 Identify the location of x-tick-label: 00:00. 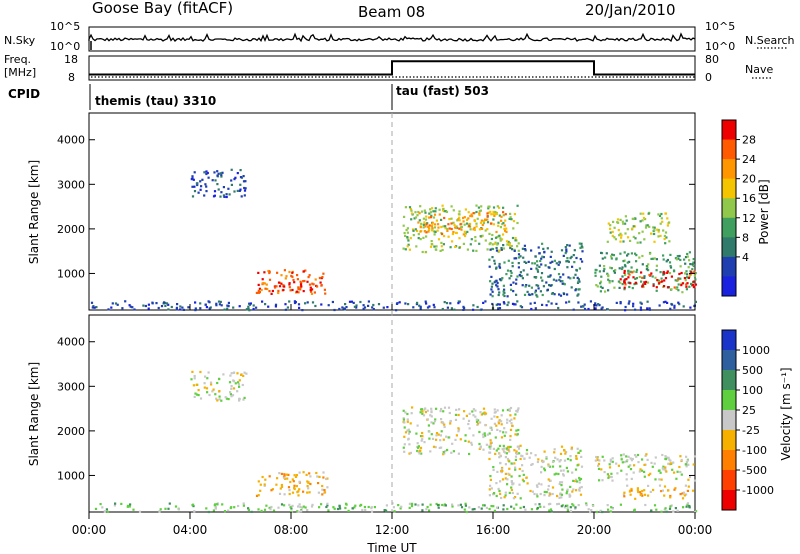
(695, 530).